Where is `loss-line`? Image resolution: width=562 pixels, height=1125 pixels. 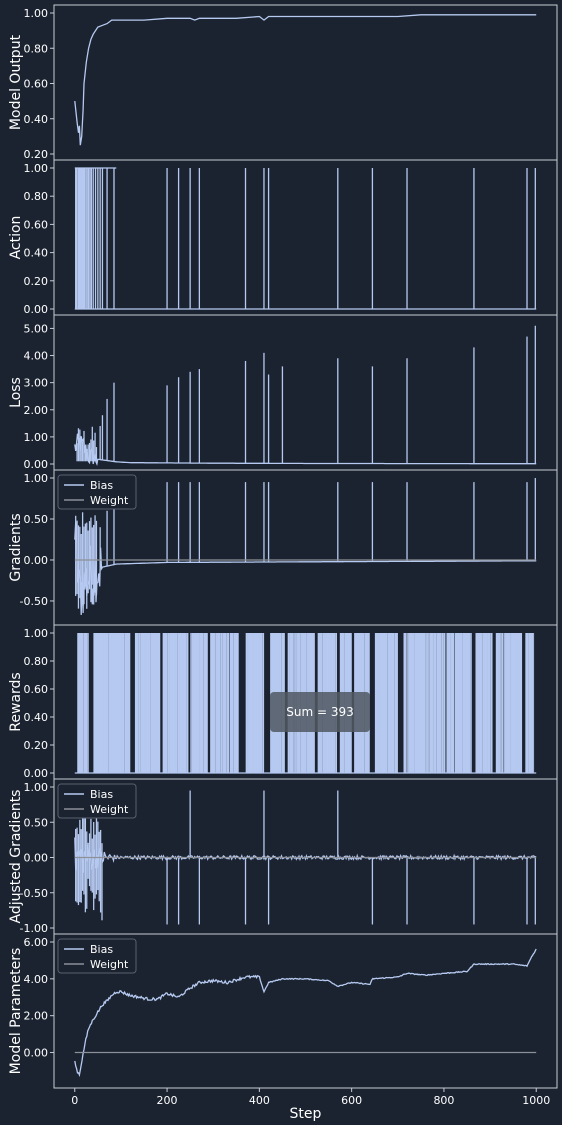 loss-line is located at coordinates (305, 450).